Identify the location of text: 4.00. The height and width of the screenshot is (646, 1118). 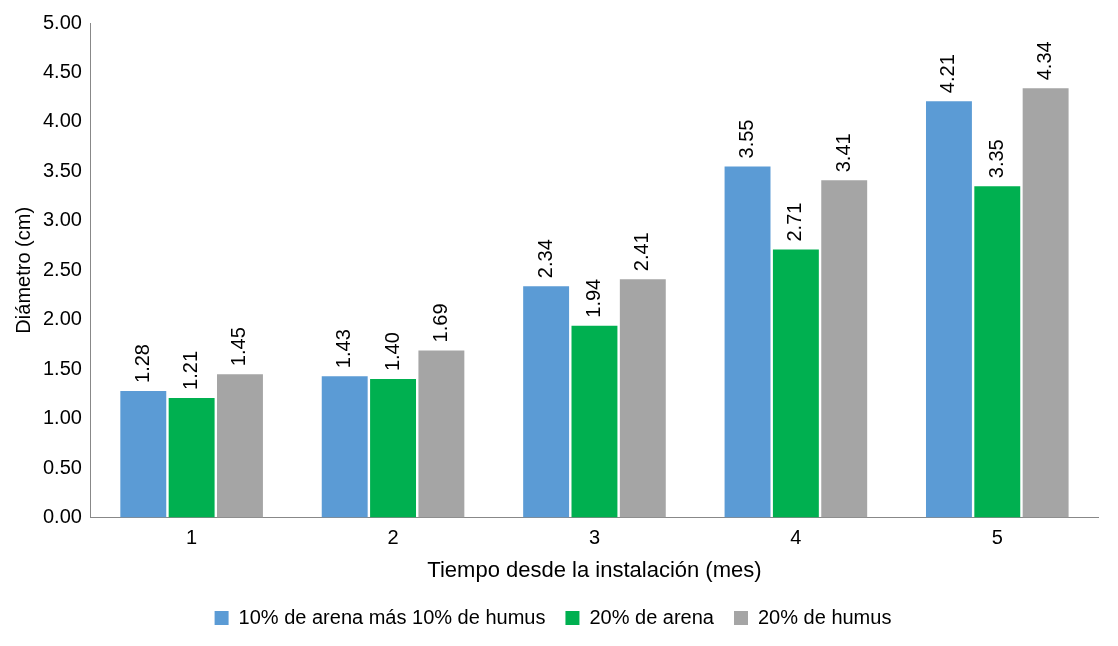
(62, 120).